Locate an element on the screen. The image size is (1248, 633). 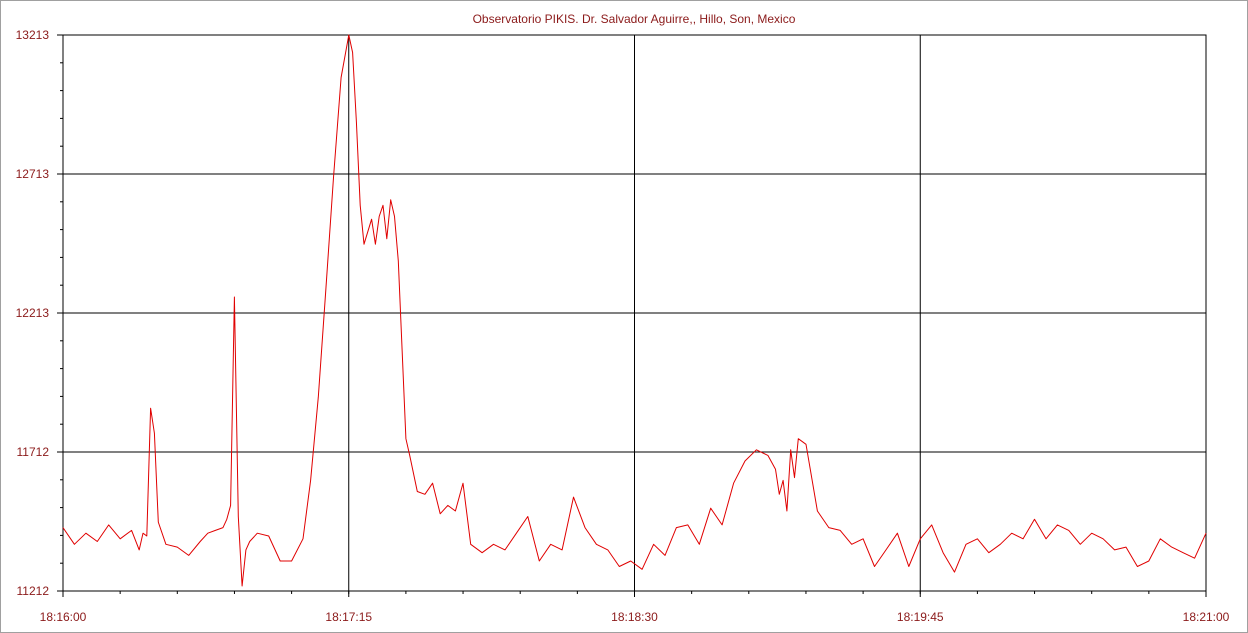
y-tick-label: 12713 is located at coordinates (33, 174).